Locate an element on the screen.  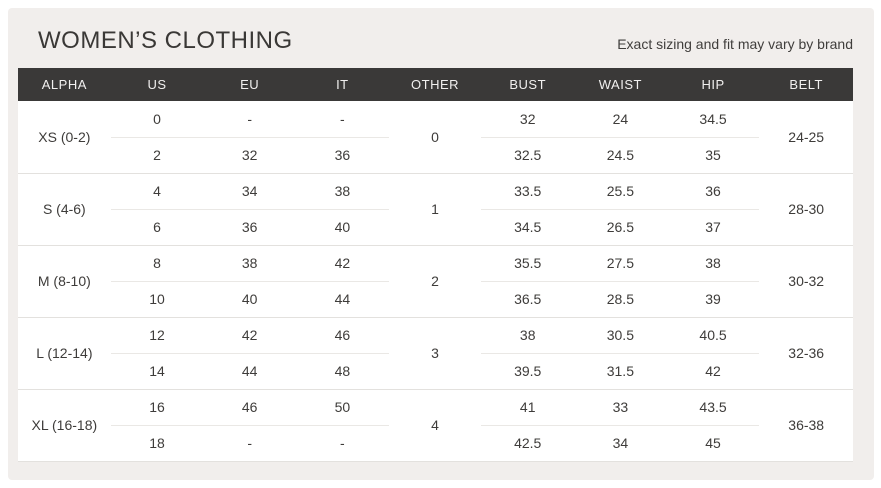
bust-measure-cell: 35.5 is located at coordinates (528, 263).